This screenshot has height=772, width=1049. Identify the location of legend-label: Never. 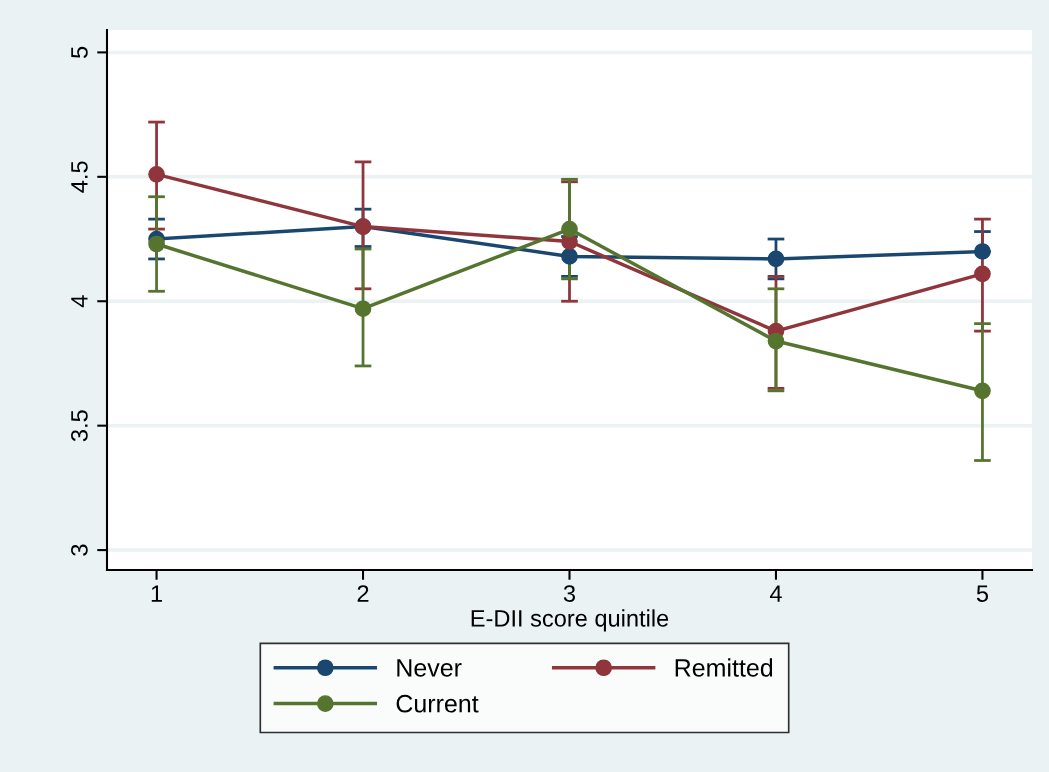
(429, 668).